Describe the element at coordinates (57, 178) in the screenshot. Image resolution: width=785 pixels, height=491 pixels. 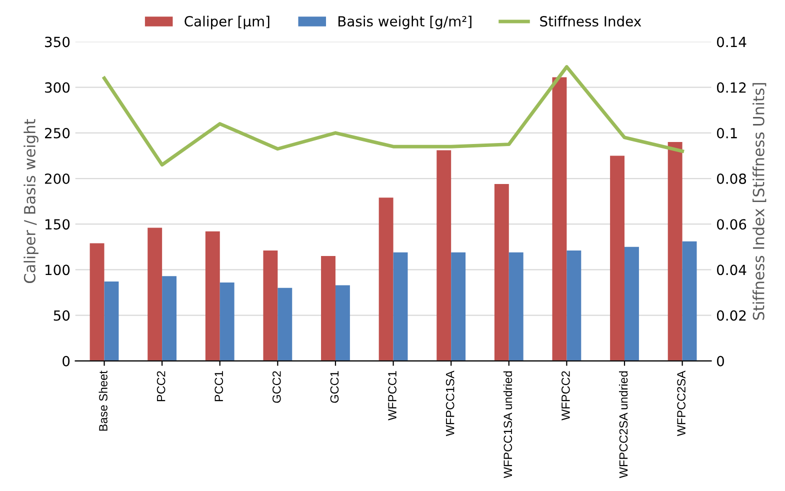
I see `y-tick-label: 200` at that location.